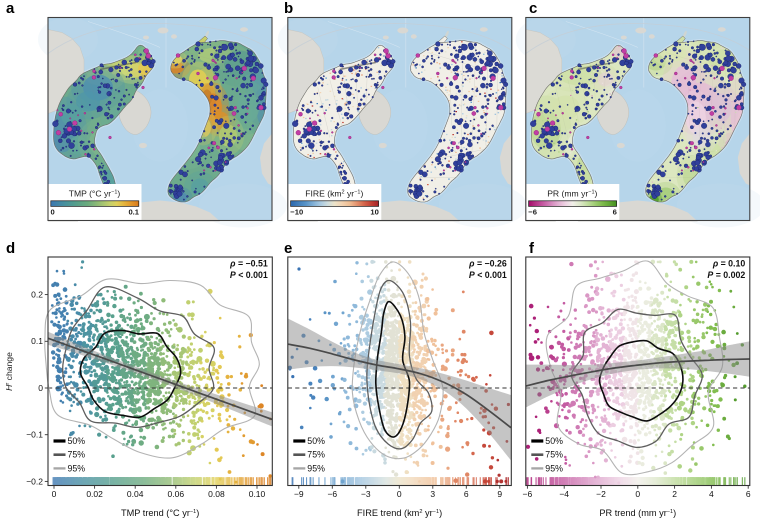 This screenshot has width=760, height=522. What do you see at coordinates (77, 468) in the screenshot?
I see `svg-text: 95%` at bounding box center [77, 468].